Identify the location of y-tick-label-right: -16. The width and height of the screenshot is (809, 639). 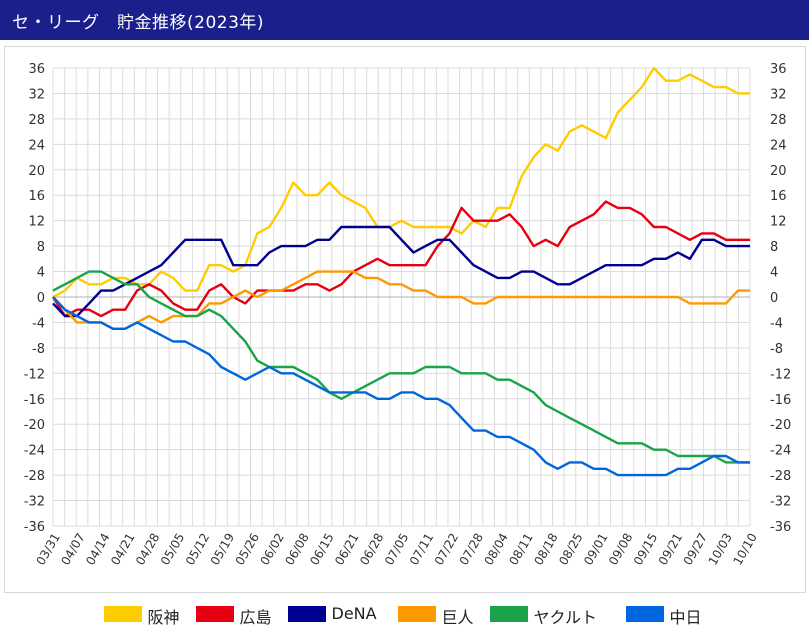
(780, 400).